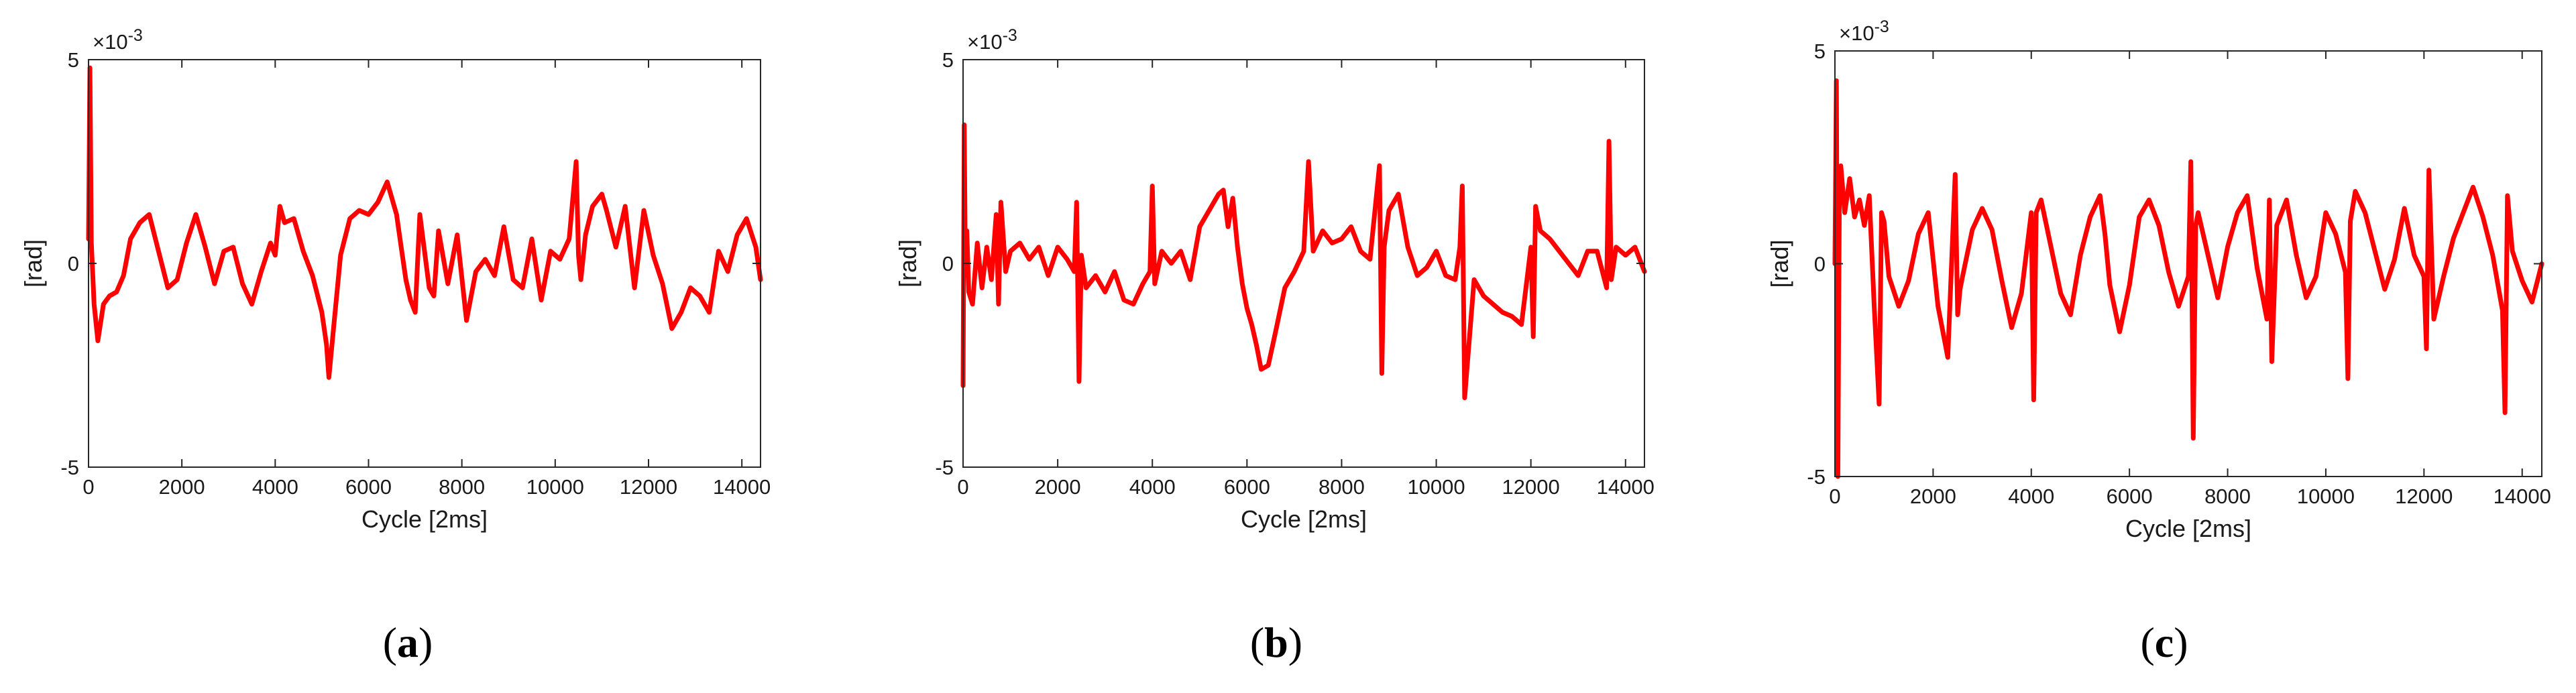 This screenshot has height=693, width=2576. What do you see at coordinates (2164, 642) in the screenshot?
I see `panel-label-c: (c)` at bounding box center [2164, 642].